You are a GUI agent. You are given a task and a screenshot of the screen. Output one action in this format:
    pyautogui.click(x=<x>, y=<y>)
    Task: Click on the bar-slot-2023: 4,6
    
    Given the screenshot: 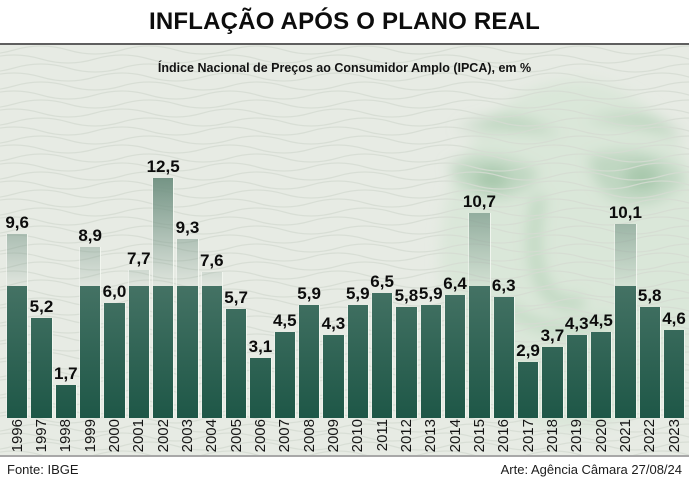 What is the action you would take?
    pyautogui.click(x=674, y=364)
    